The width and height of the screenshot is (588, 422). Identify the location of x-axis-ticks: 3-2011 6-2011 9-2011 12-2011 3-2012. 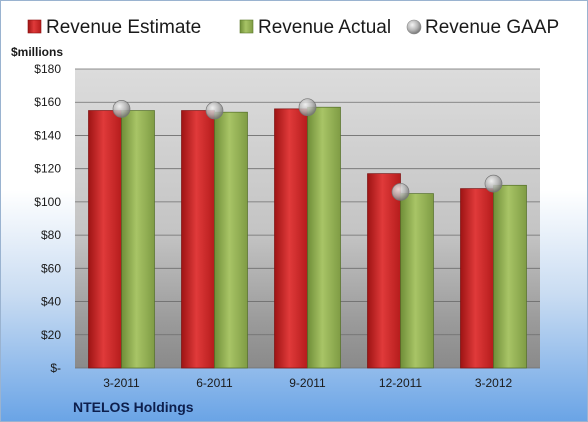
(307, 383).